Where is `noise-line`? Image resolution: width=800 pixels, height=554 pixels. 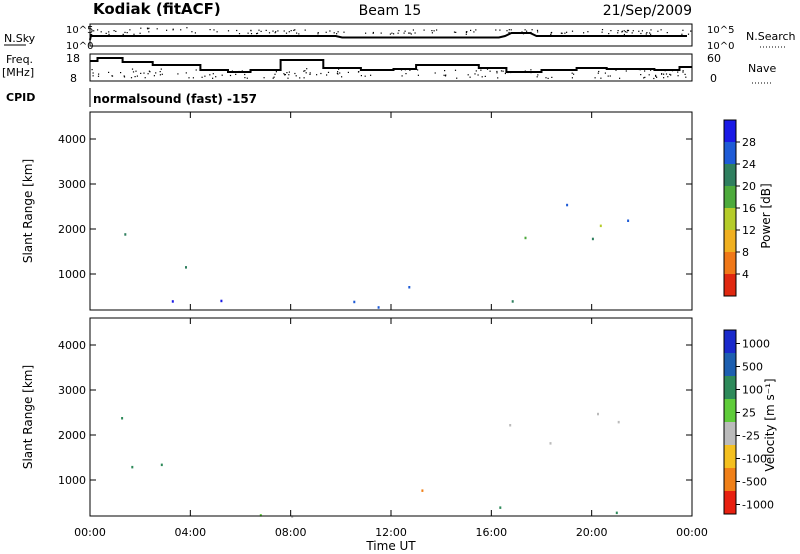 noise-line is located at coordinates (388, 36).